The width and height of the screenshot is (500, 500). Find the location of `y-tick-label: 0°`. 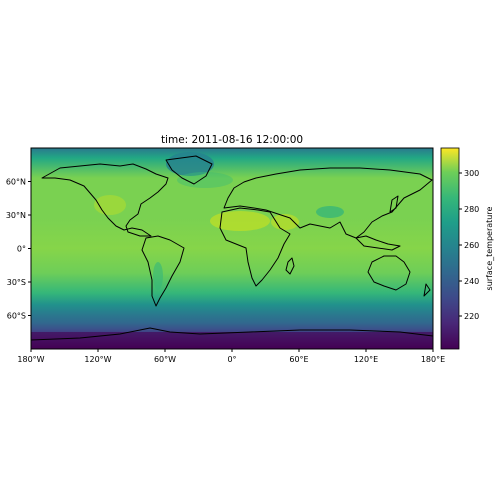

y-tick-label: 0° is located at coordinates (21, 249).